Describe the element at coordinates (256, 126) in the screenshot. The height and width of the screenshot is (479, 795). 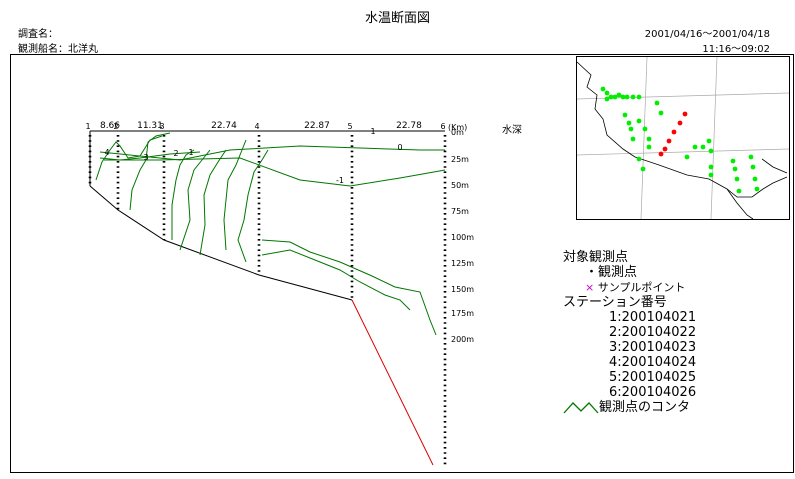
I see `station-number-label: 4` at that location.